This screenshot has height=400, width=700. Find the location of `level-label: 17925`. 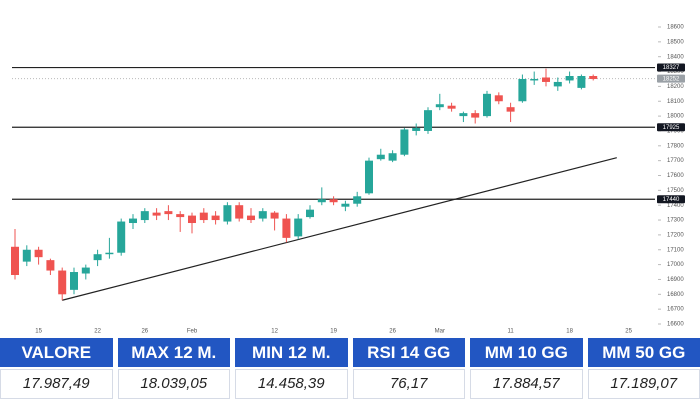

level-label: 17925 is located at coordinates (671, 128).